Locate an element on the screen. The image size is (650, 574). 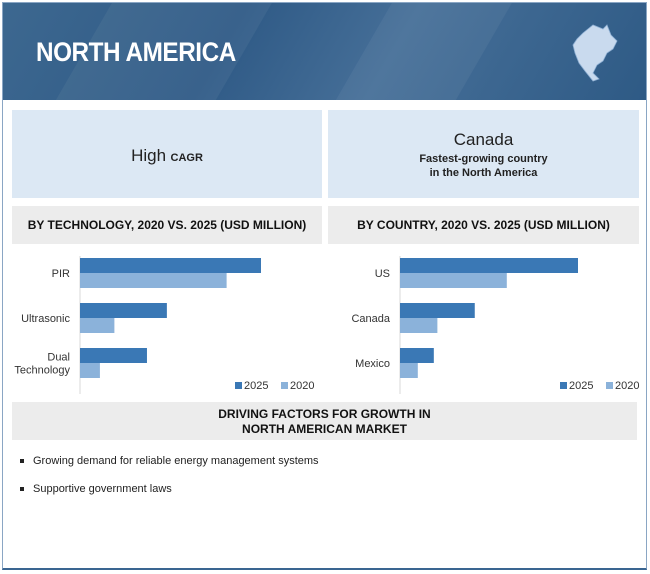
category-label: US is located at coordinates (382, 274).